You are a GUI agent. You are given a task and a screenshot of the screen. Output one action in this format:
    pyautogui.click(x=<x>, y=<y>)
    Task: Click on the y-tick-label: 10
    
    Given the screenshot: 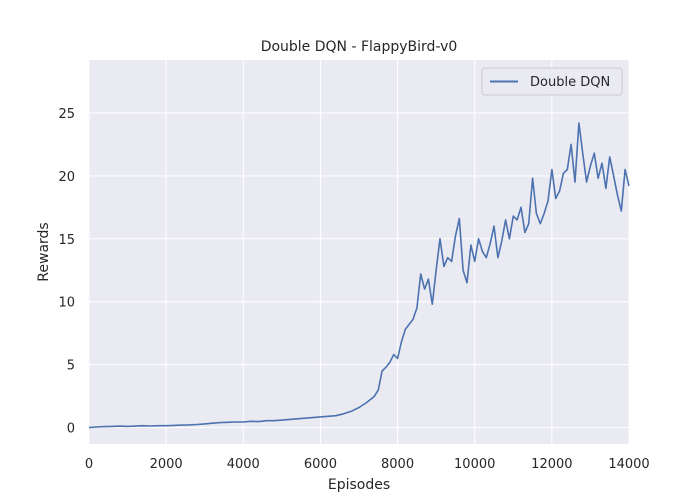 What is the action you would take?
    pyautogui.click(x=66, y=303)
    